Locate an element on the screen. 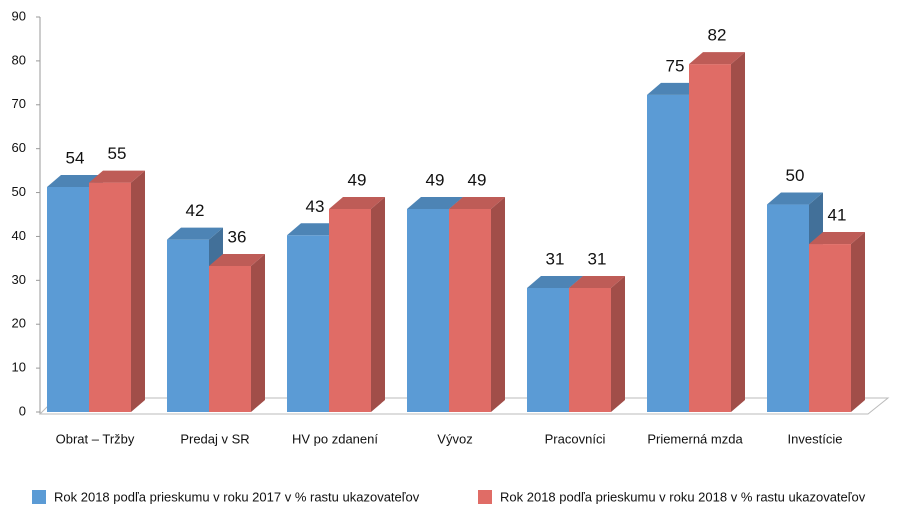 This screenshot has width=899, height=510. value-label: 54 is located at coordinates (75, 157).